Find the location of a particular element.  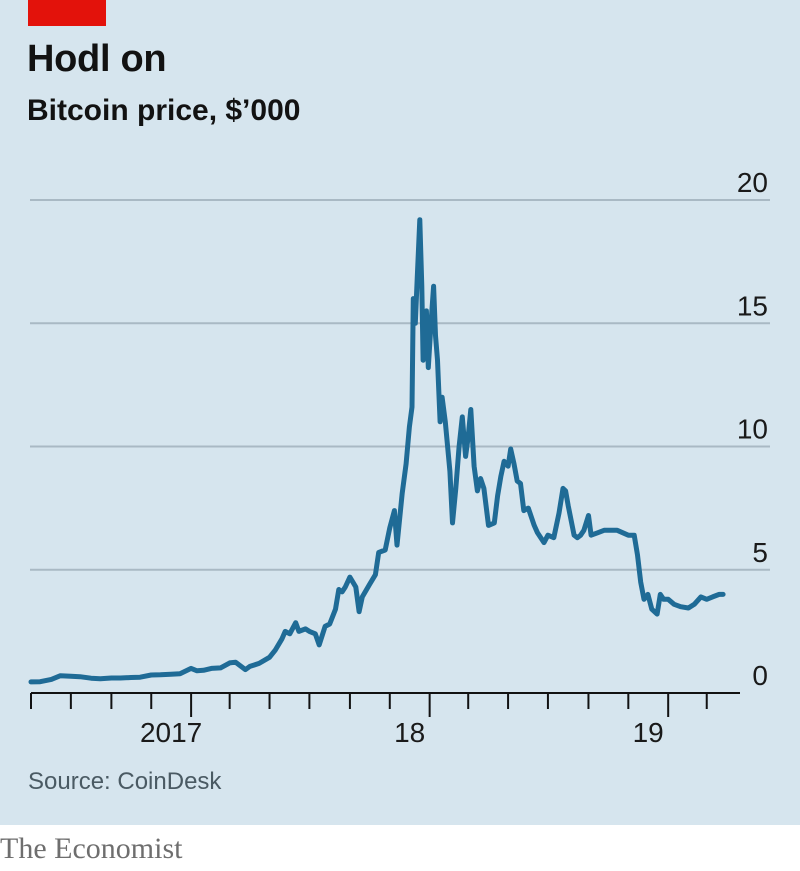

x-tick-labels: 2017 18 19 is located at coordinates (402, 732).